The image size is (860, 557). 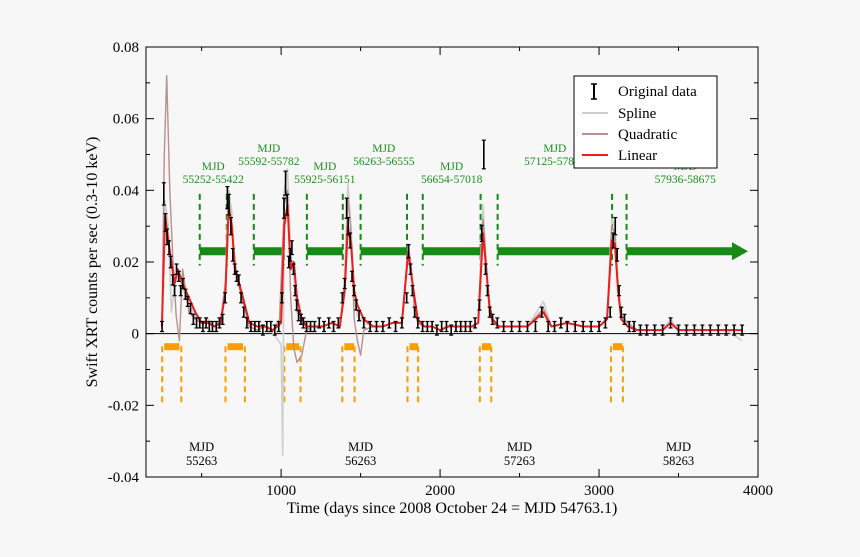 I want to click on legend-label-quadratic: Quadratic, so click(x=647, y=135).